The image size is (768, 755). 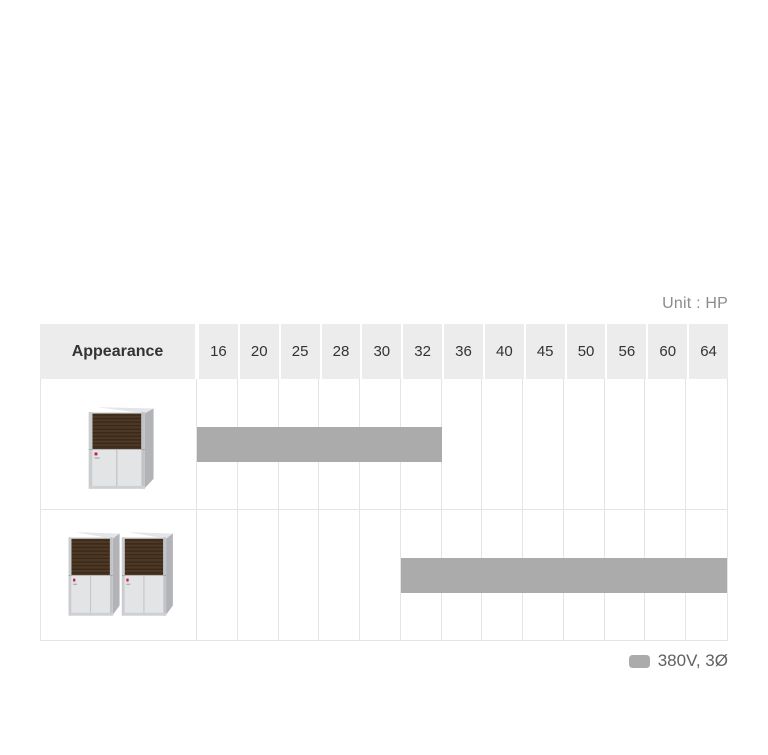 I want to click on dual-outdoor-unit-image, so click(x=119, y=575).